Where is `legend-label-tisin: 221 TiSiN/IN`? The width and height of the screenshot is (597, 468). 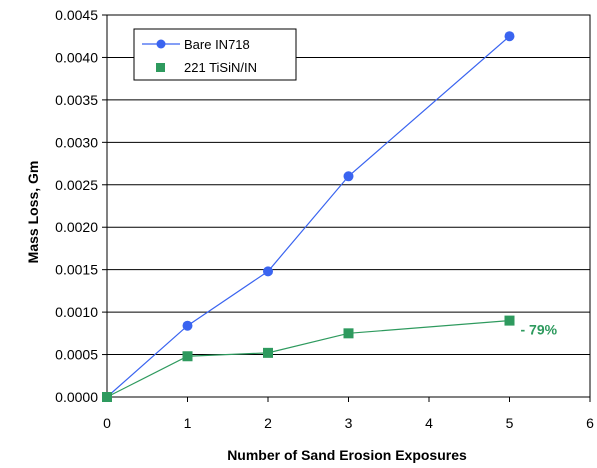
legend-label-tisin: 221 TiSiN/IN is located at coordinates (220, 67).